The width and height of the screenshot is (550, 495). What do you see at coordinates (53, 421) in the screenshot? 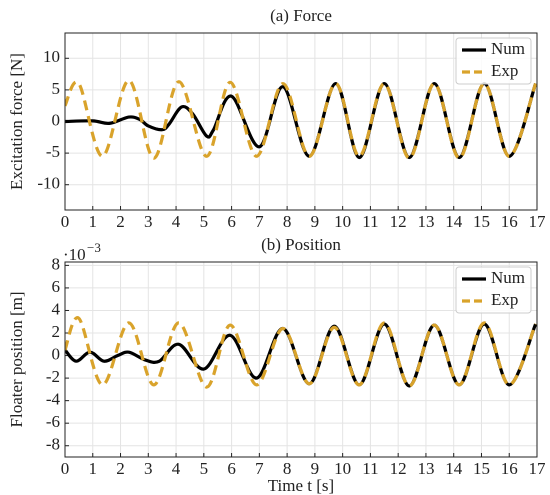
I see `y-tick-label: -6` at bounding box center [53, 421].